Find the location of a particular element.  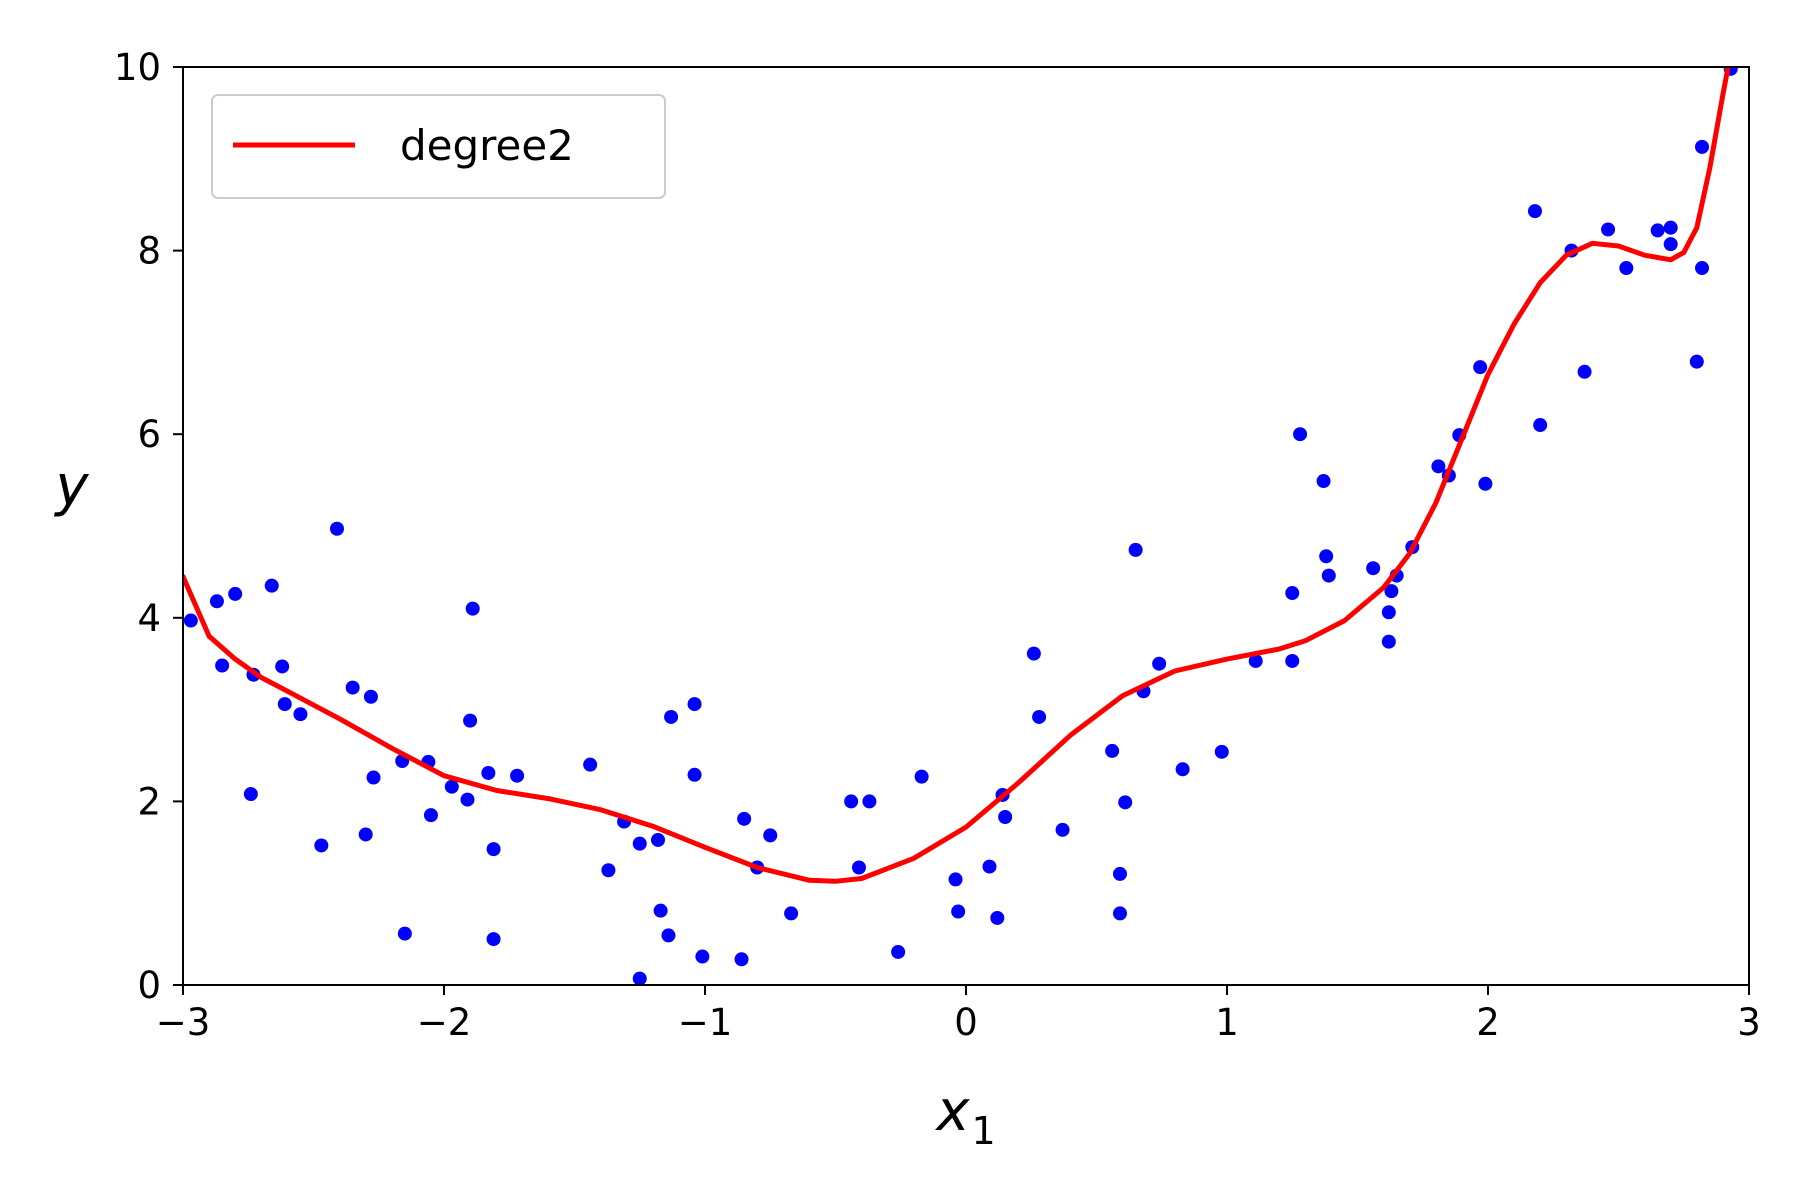

y-tick-label: 6 is located at coordinates (149, 434).